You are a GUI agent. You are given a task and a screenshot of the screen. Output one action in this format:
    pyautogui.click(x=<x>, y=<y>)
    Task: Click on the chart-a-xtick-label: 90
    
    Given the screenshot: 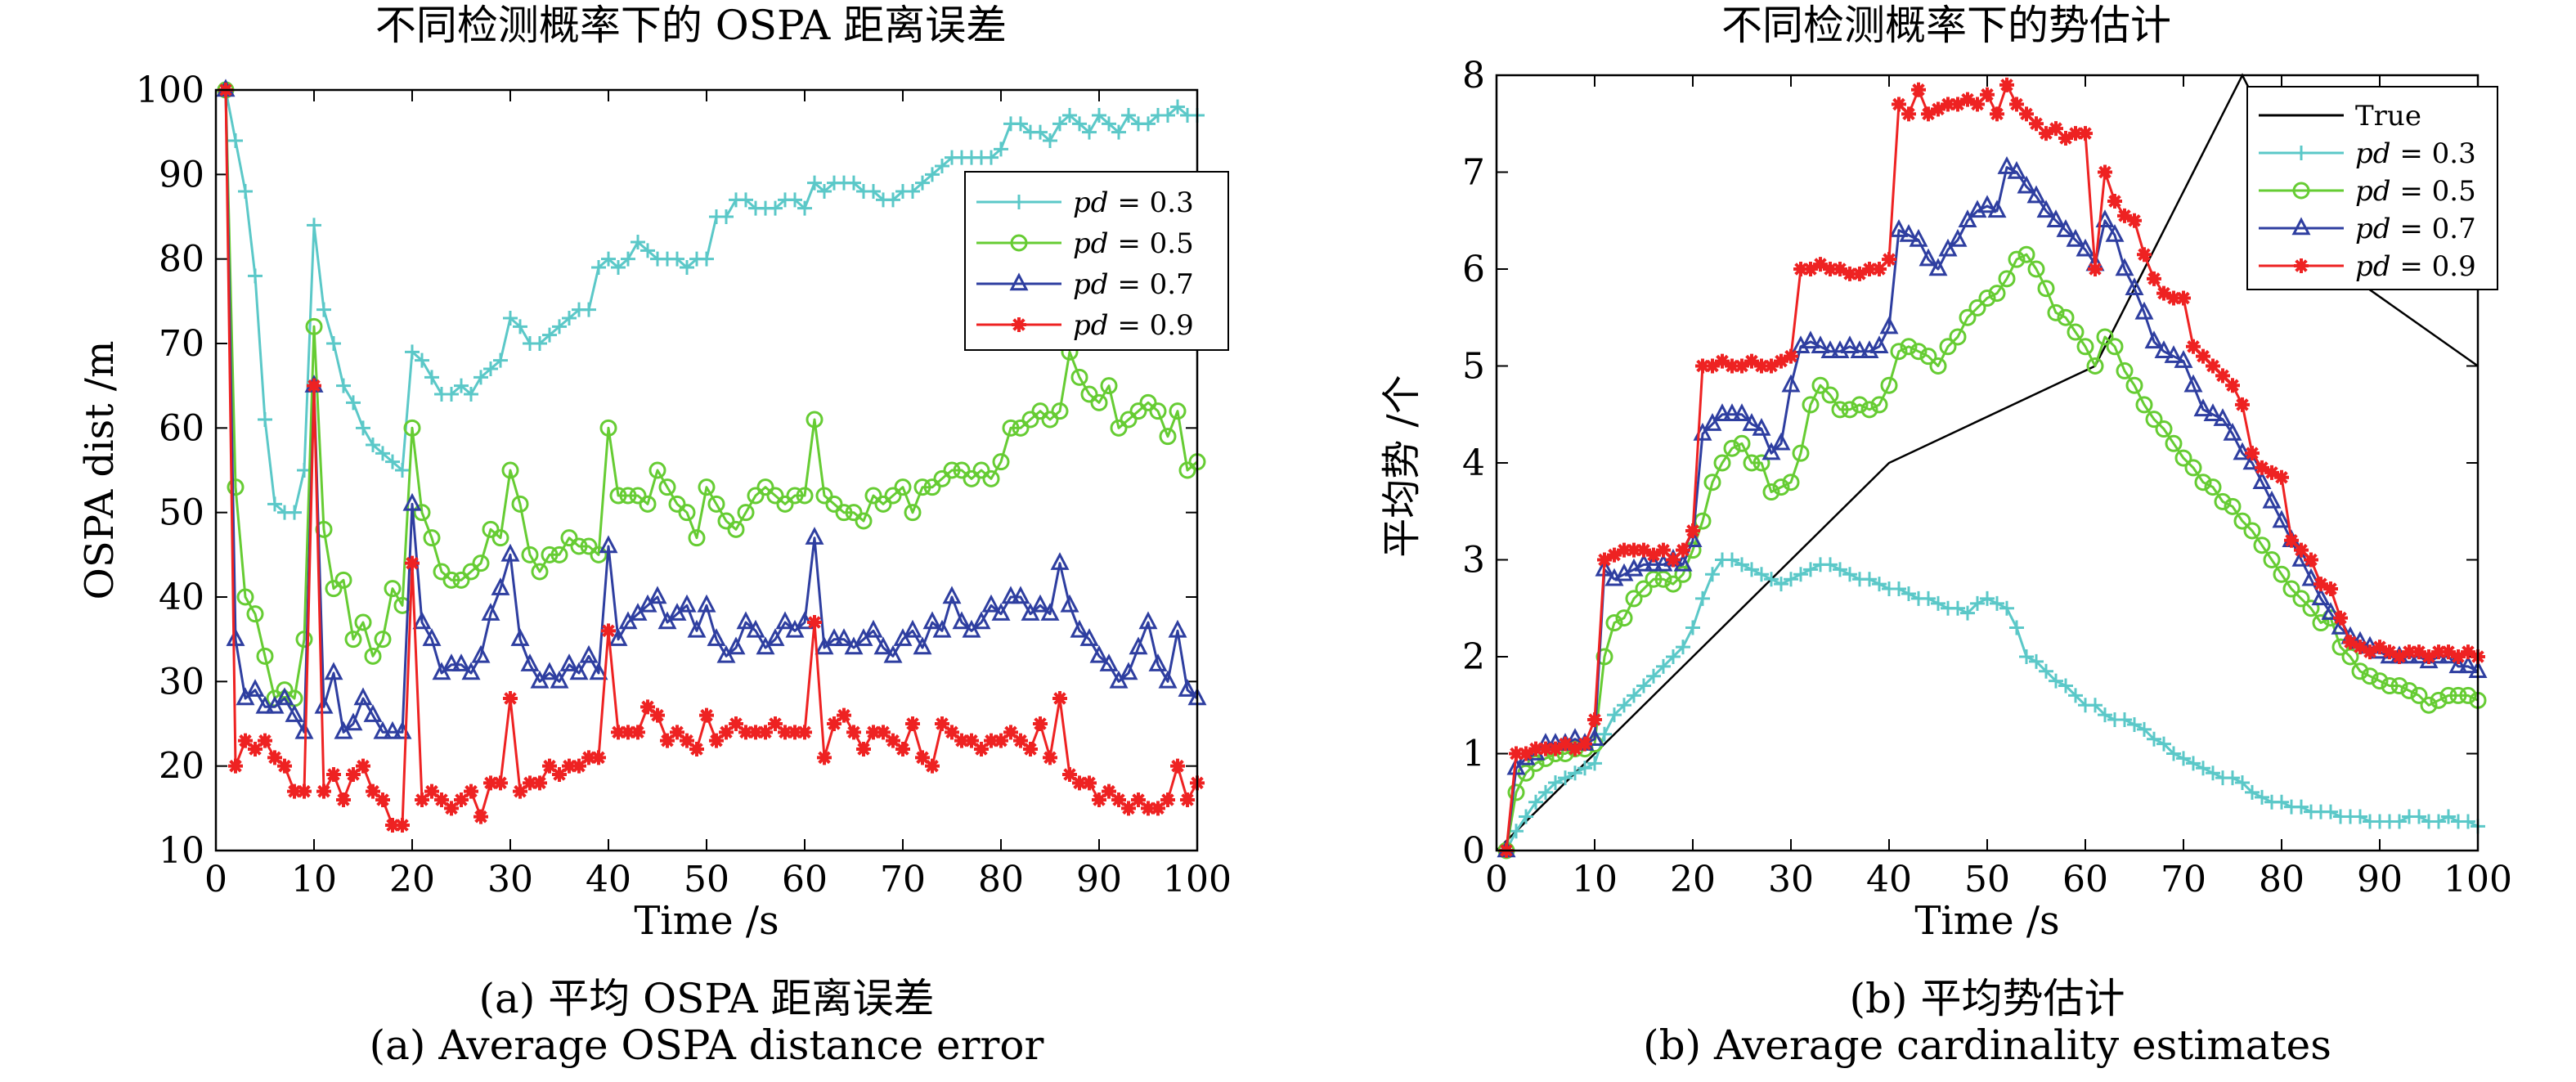 What is the action you would take?
    pyautogui.click(x=1099, y=879)
    